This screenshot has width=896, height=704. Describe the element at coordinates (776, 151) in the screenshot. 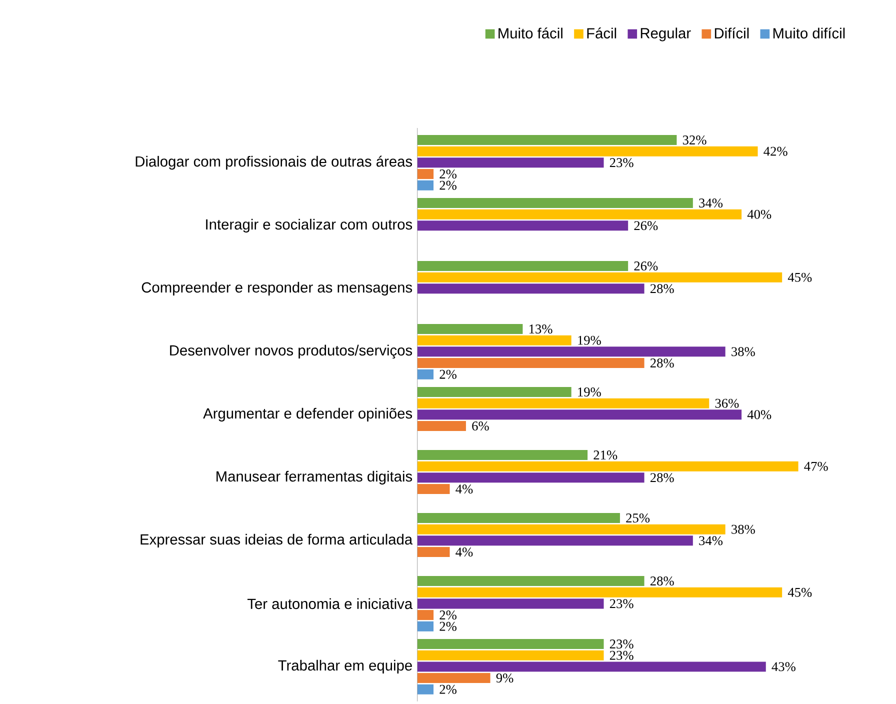

I see `data-label: 42%` at that location.